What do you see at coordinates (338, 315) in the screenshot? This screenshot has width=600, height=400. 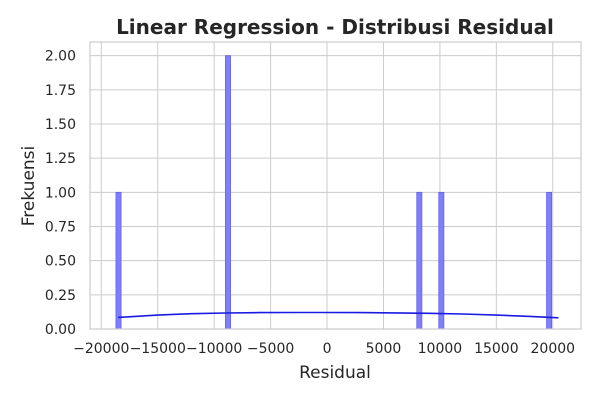 I see `kde-curve` at bounding box center [338, 315].